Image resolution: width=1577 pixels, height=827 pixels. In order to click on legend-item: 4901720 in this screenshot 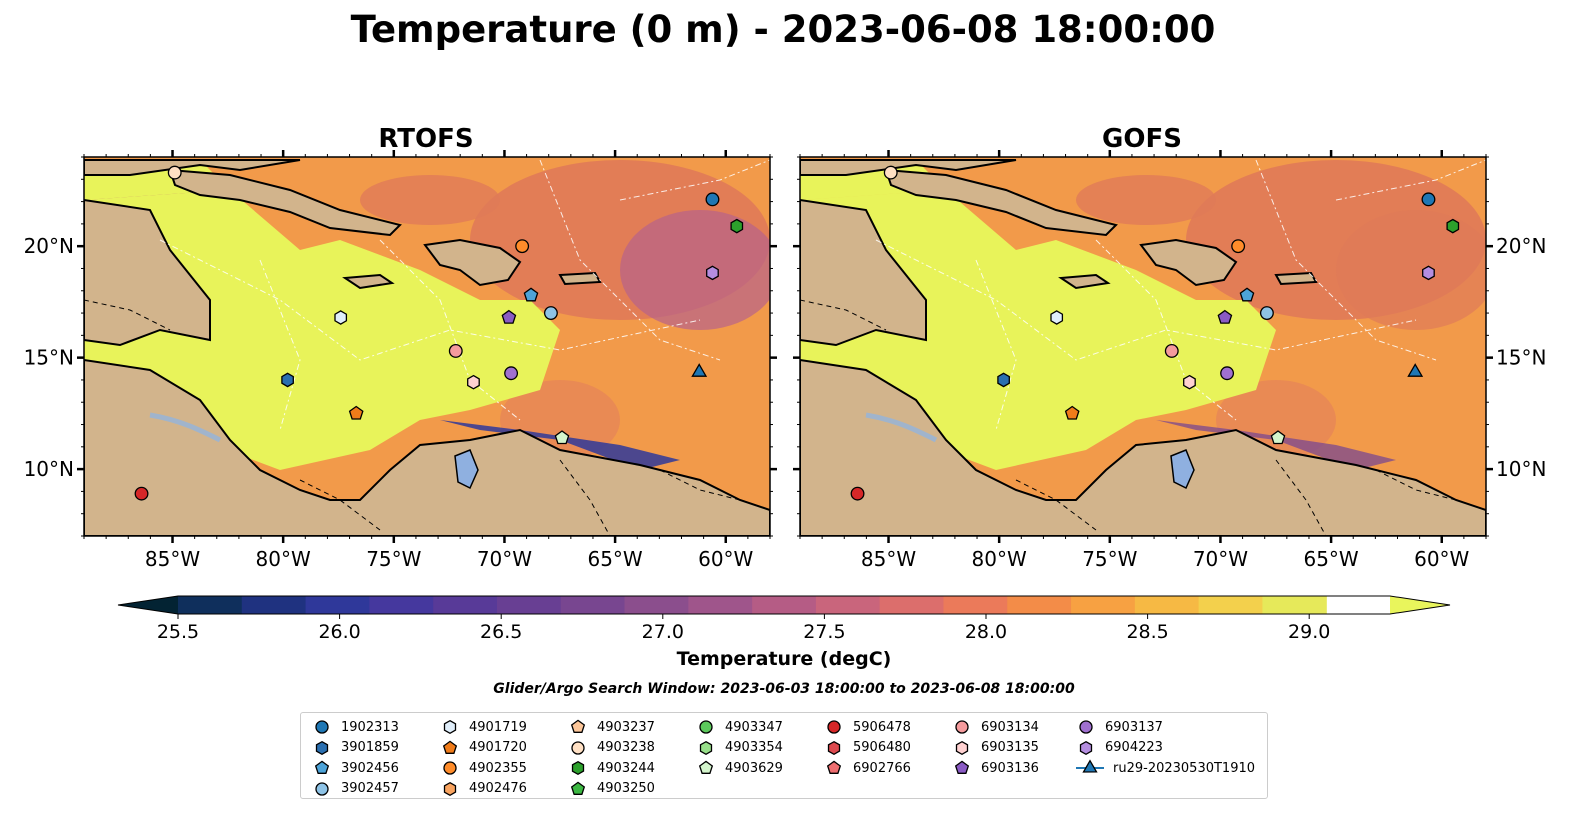, I will do `click(483, 748)`.